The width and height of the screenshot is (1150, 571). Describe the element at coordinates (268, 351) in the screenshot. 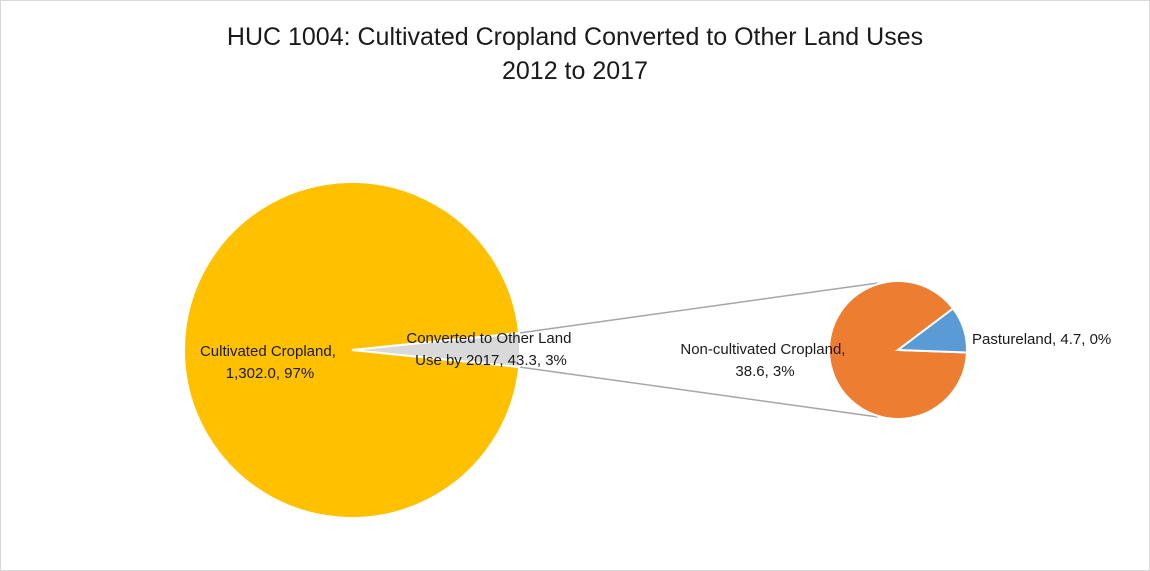

I see `label-cultivated-cropland-line1: Cultivated Cropland,` at that location.